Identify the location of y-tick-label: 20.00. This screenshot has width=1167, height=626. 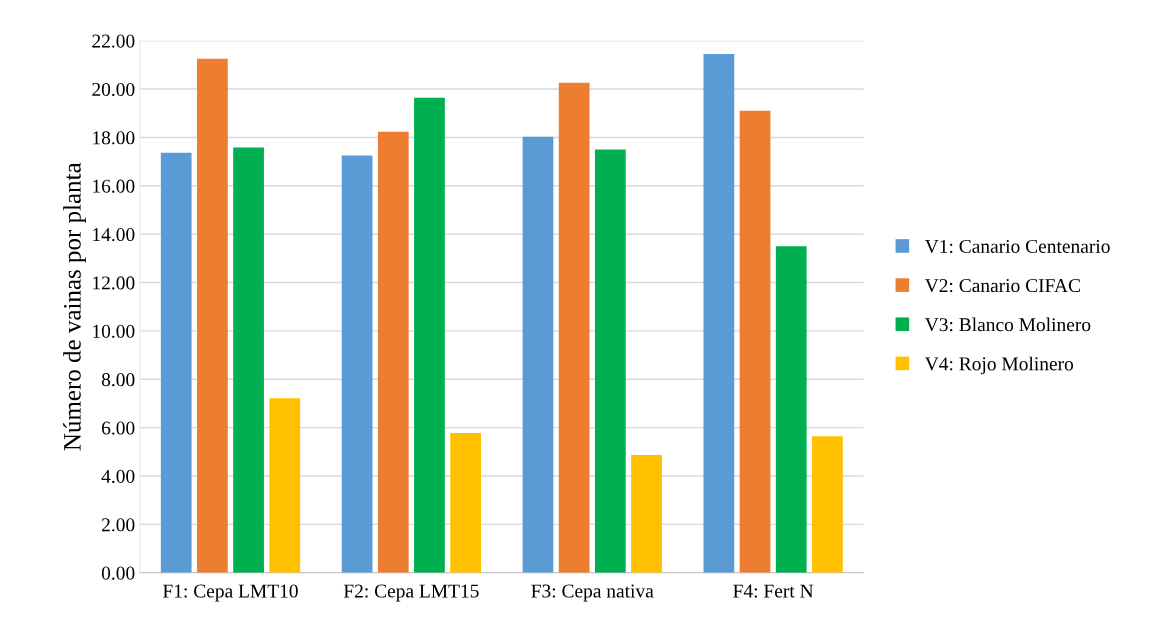
(113, 89).